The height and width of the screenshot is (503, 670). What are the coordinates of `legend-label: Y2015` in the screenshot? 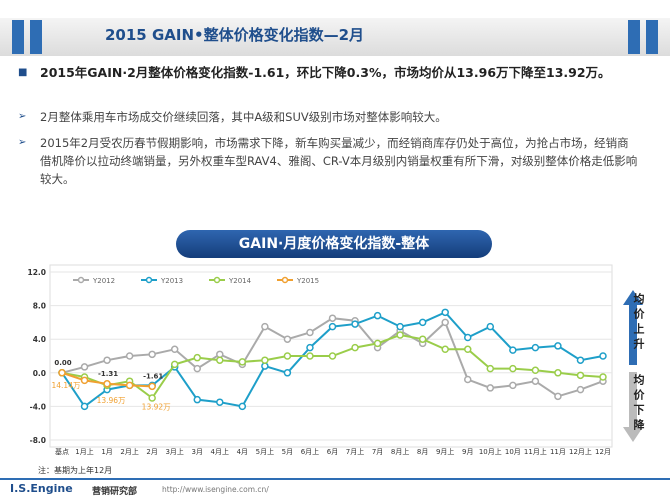 It's located at (307, 281).